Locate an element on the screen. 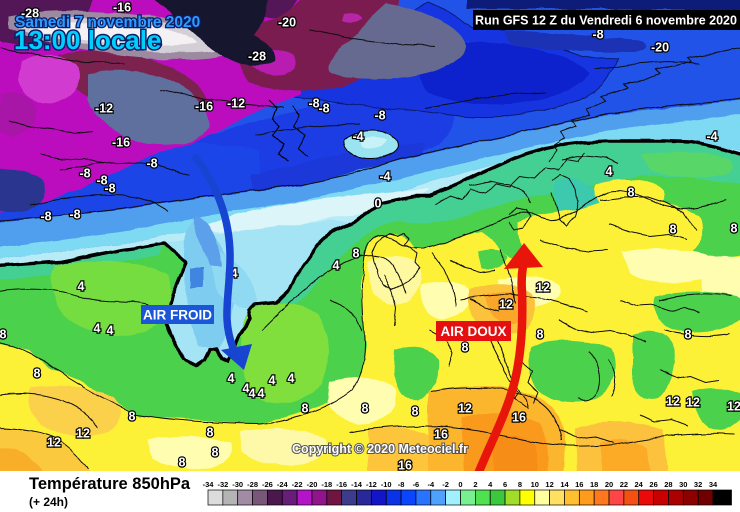 This screenshot has width=740, height=512. svg-text: 13:00 locale is located at coordinates (87, 40).